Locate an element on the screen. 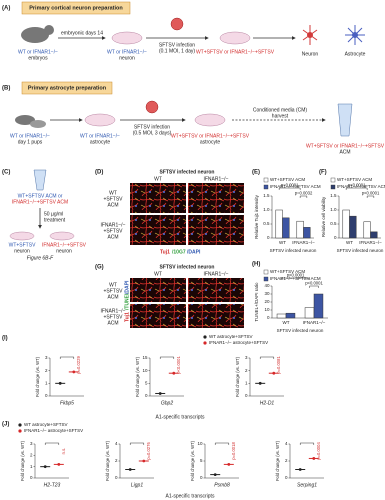  panel-label: (A) is located at coordinates (6, 9).